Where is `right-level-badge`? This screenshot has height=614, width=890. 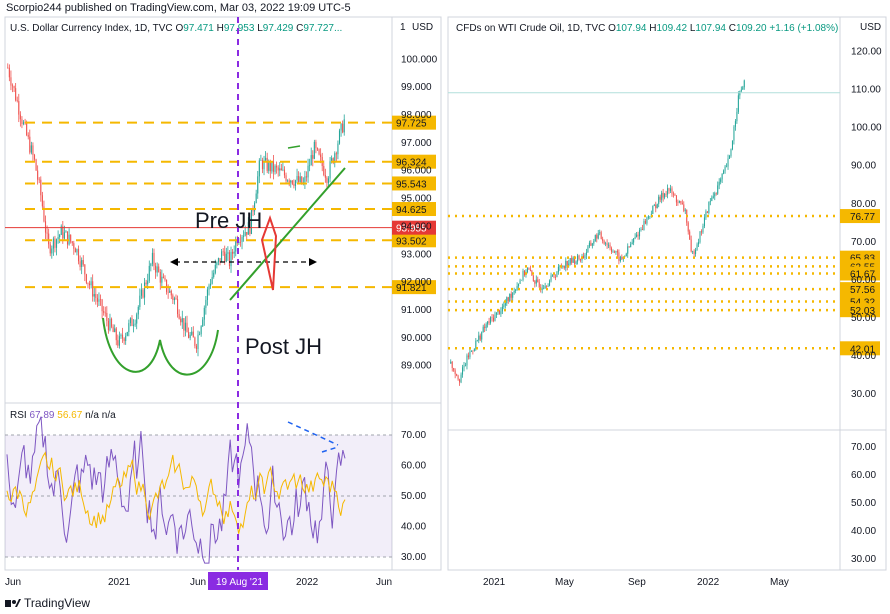
right-level-badge is located at coordinates (860, 310).